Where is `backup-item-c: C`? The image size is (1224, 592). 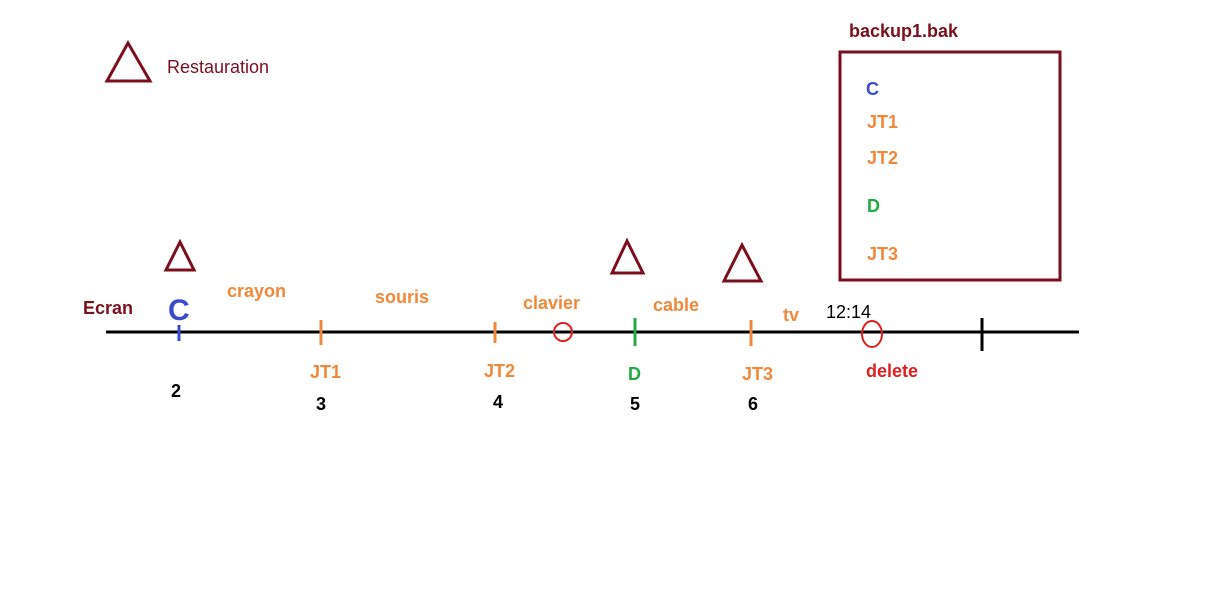 backup-item-c: C is located at coordinates (872, 89).